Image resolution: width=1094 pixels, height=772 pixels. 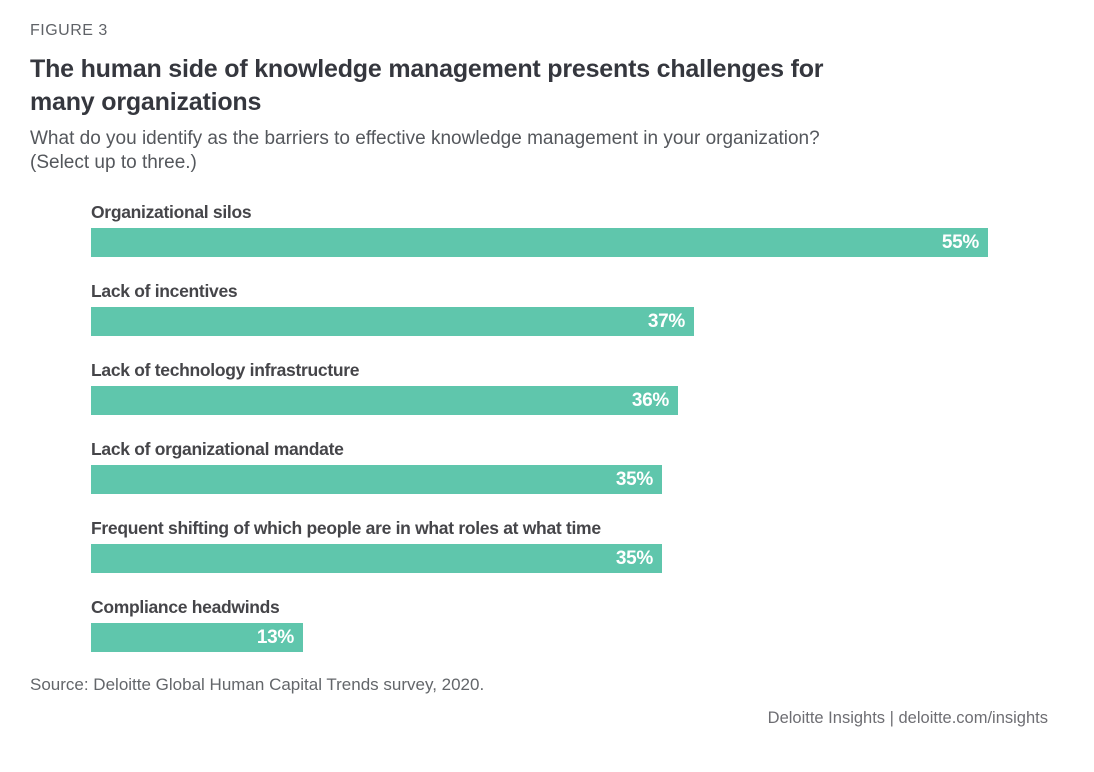 I want to click on bar-row: Lack of incentives 37%, so click(x=569, y=308).